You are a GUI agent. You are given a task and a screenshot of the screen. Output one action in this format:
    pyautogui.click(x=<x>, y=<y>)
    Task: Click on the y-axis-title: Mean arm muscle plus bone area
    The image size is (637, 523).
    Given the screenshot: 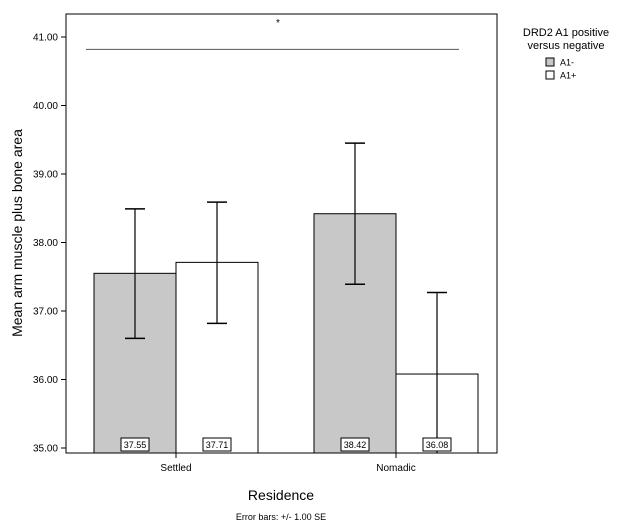 What is the action you would take?
    pyautogui.click(x=17, y=233)
    